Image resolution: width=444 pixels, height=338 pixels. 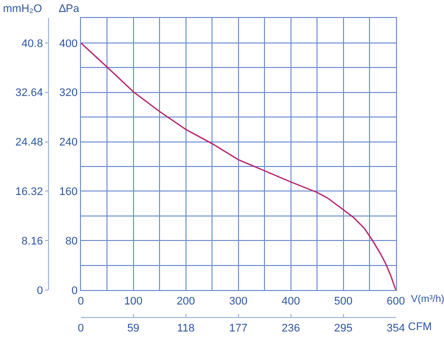 What do you see at coordinates (71, 241) in the screenshot?
I see `y-tick-label: 80` at bounding box center [71, 241].